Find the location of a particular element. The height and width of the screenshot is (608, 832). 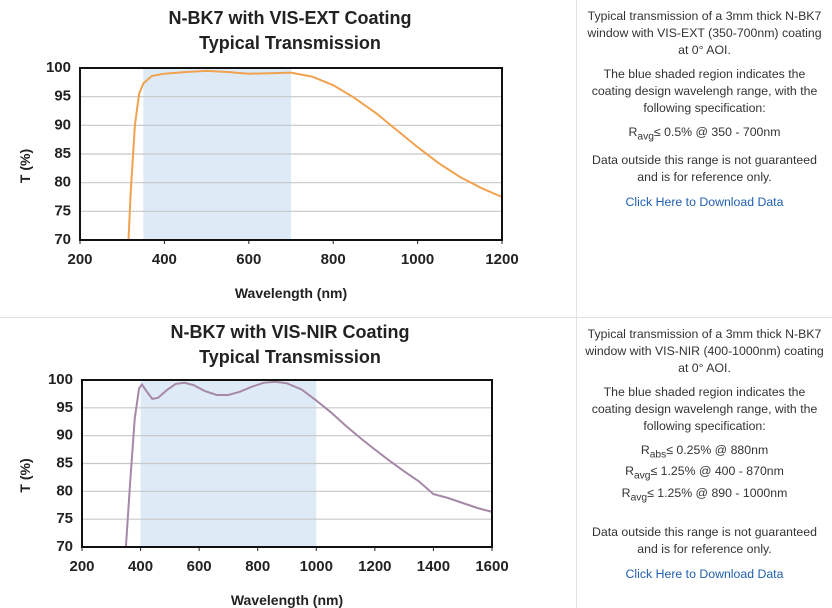

chart-title: N-BK7 with VIS-EXT Coating is located at coordinates (290, 18).